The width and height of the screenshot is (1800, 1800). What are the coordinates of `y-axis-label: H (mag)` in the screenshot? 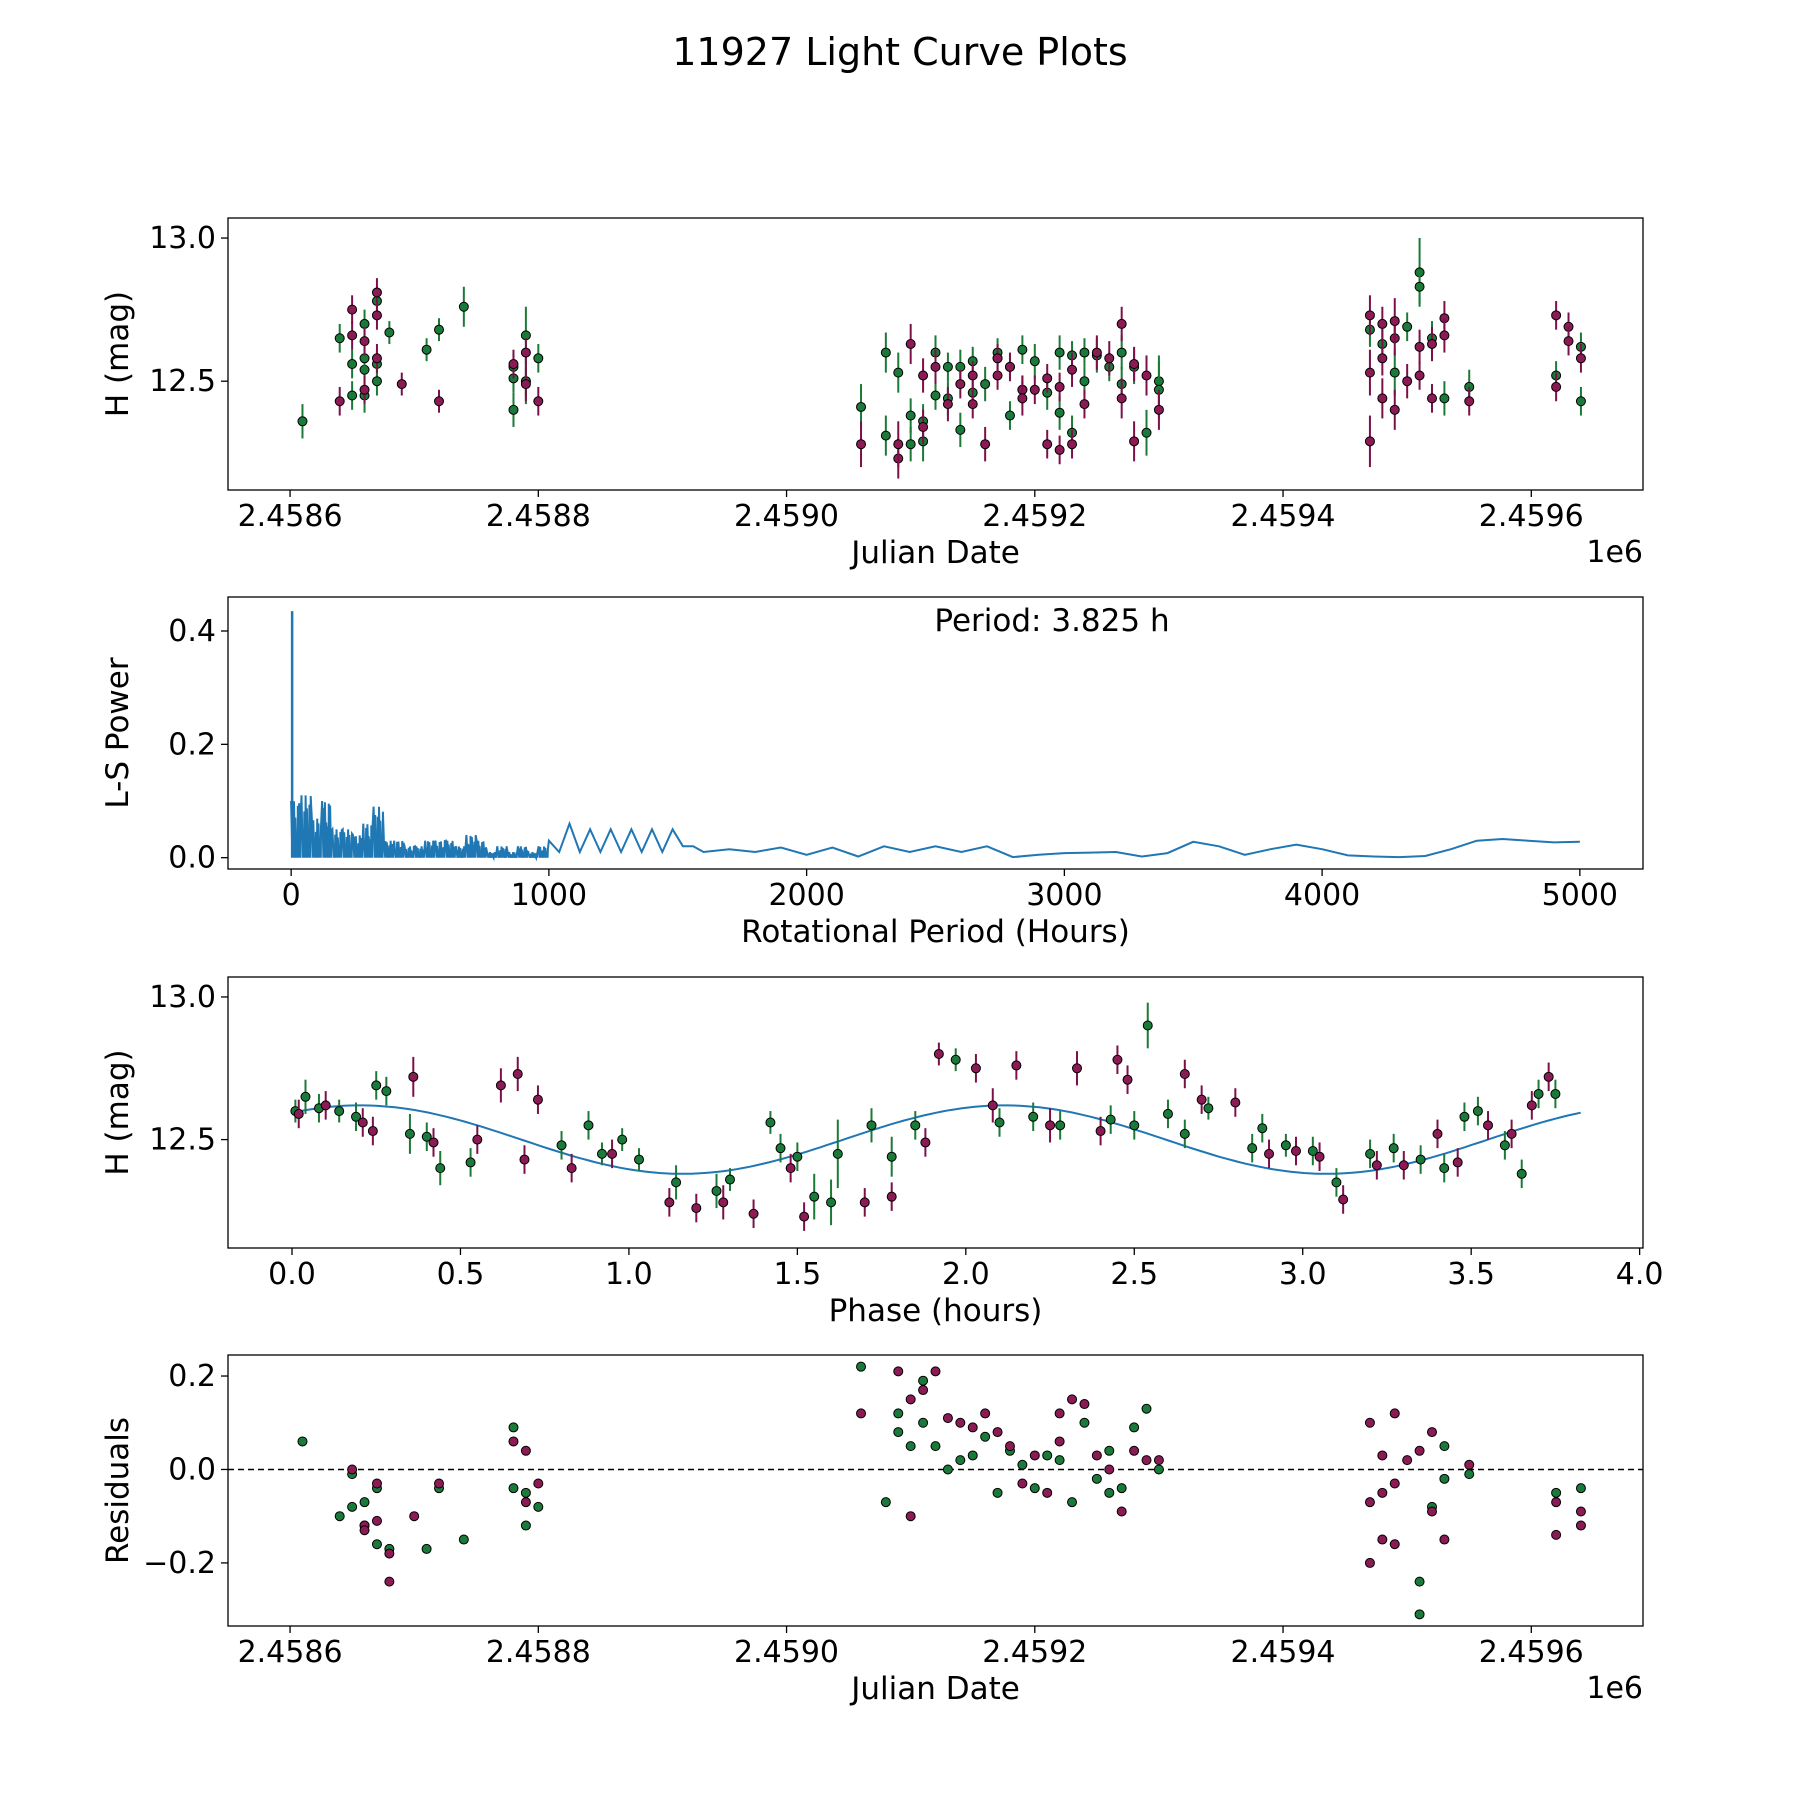 It's located at (118, 354).